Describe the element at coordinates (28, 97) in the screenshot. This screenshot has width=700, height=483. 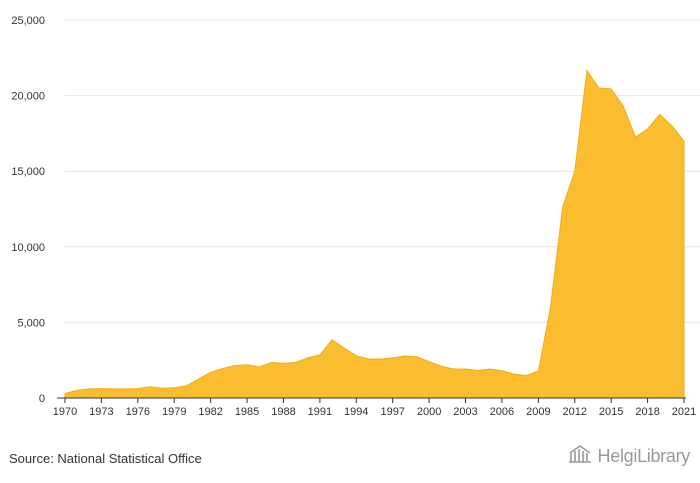
I see `y-tick-label: 20,000` at that location.